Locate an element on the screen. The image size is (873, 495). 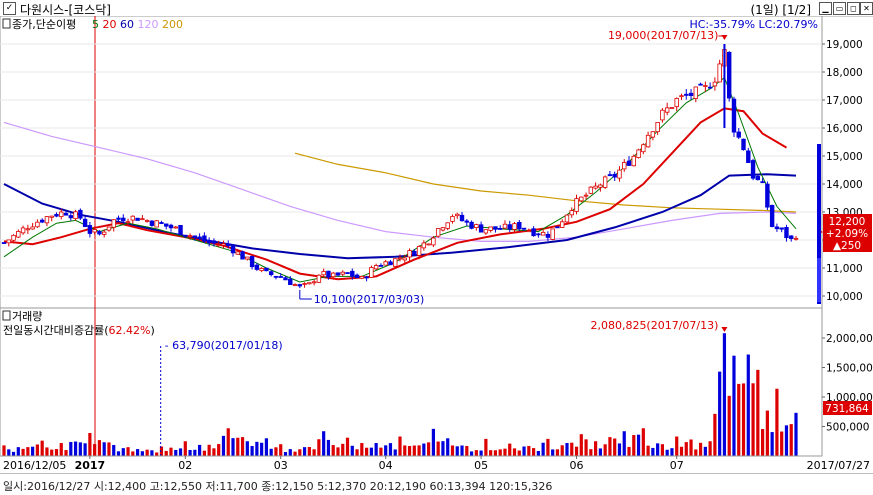
price-tick-label: 17,000 is located at coordinates (844, 101).